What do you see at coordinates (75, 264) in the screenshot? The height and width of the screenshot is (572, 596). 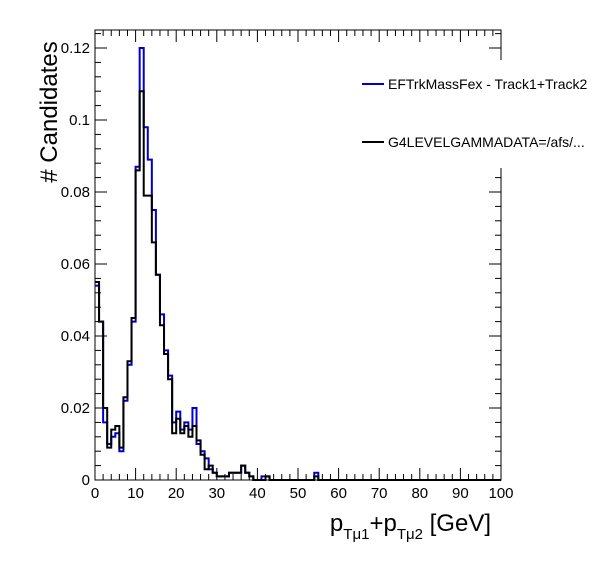 I see `y-tick-label: 0.06` at bounding box center [75, 264].